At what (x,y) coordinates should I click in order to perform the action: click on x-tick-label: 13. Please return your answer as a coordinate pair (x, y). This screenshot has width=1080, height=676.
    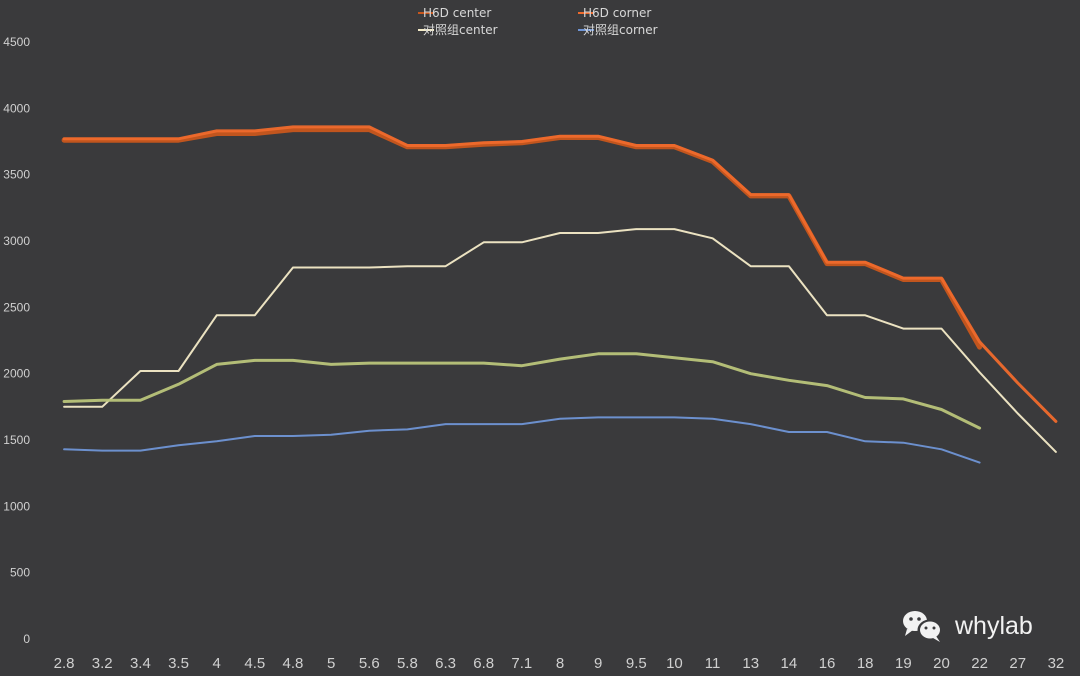
    Looking at the image, I should click on (750, 663).